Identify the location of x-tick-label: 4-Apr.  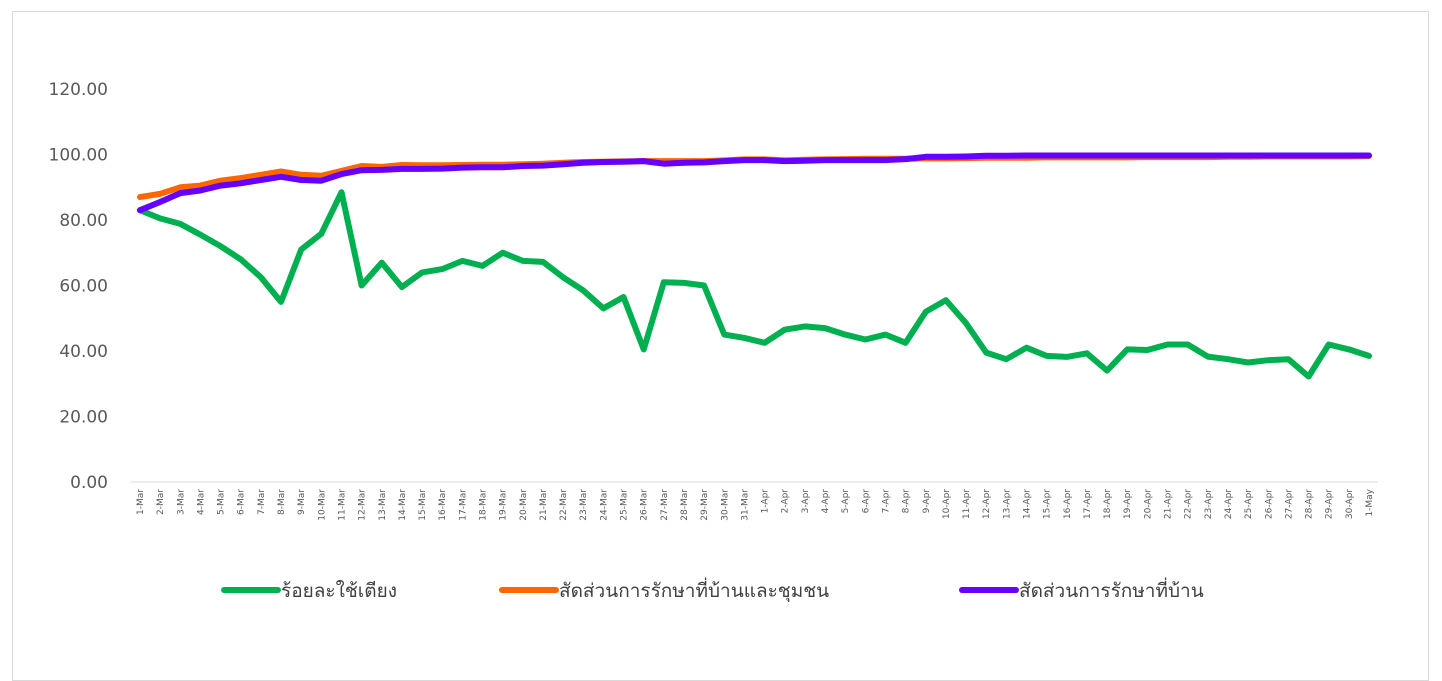
(826, 501).